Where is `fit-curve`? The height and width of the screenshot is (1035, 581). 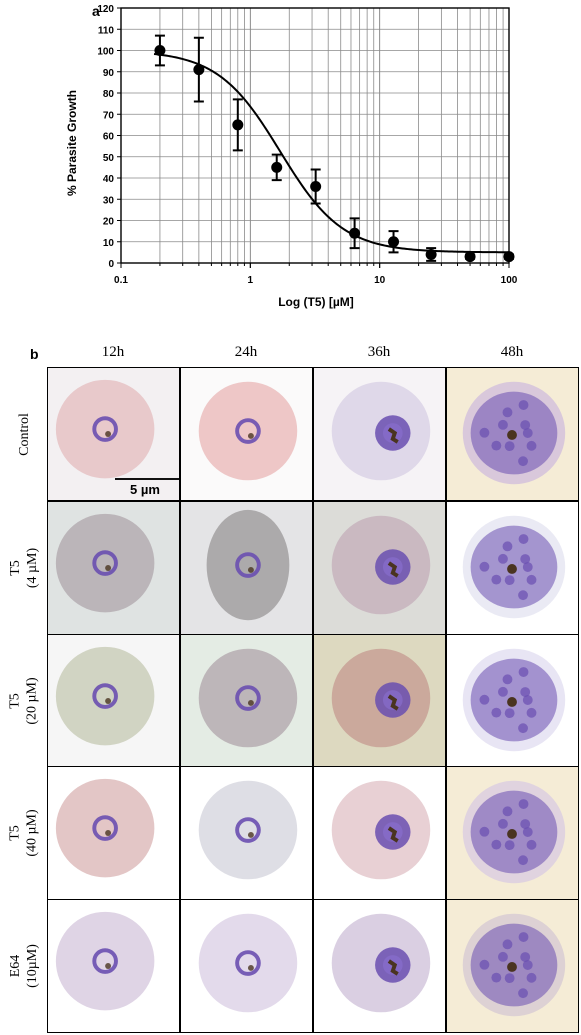
fit-curve is located at coordinates (331, 153).